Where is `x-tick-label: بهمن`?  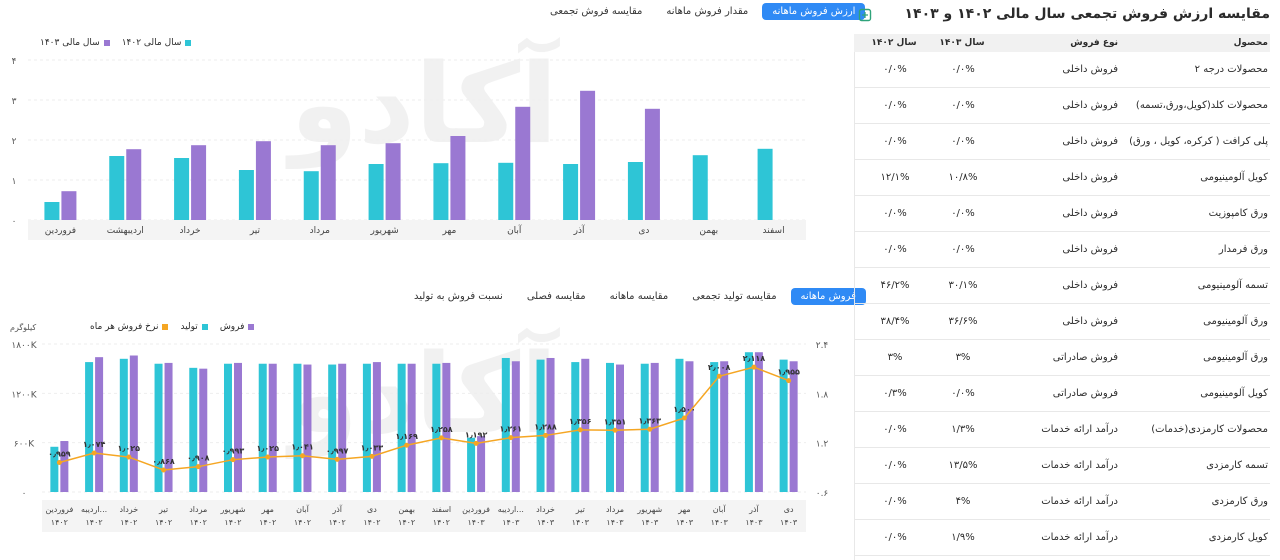
x-tick-label: بهمن is located at coordinates (708, 231).